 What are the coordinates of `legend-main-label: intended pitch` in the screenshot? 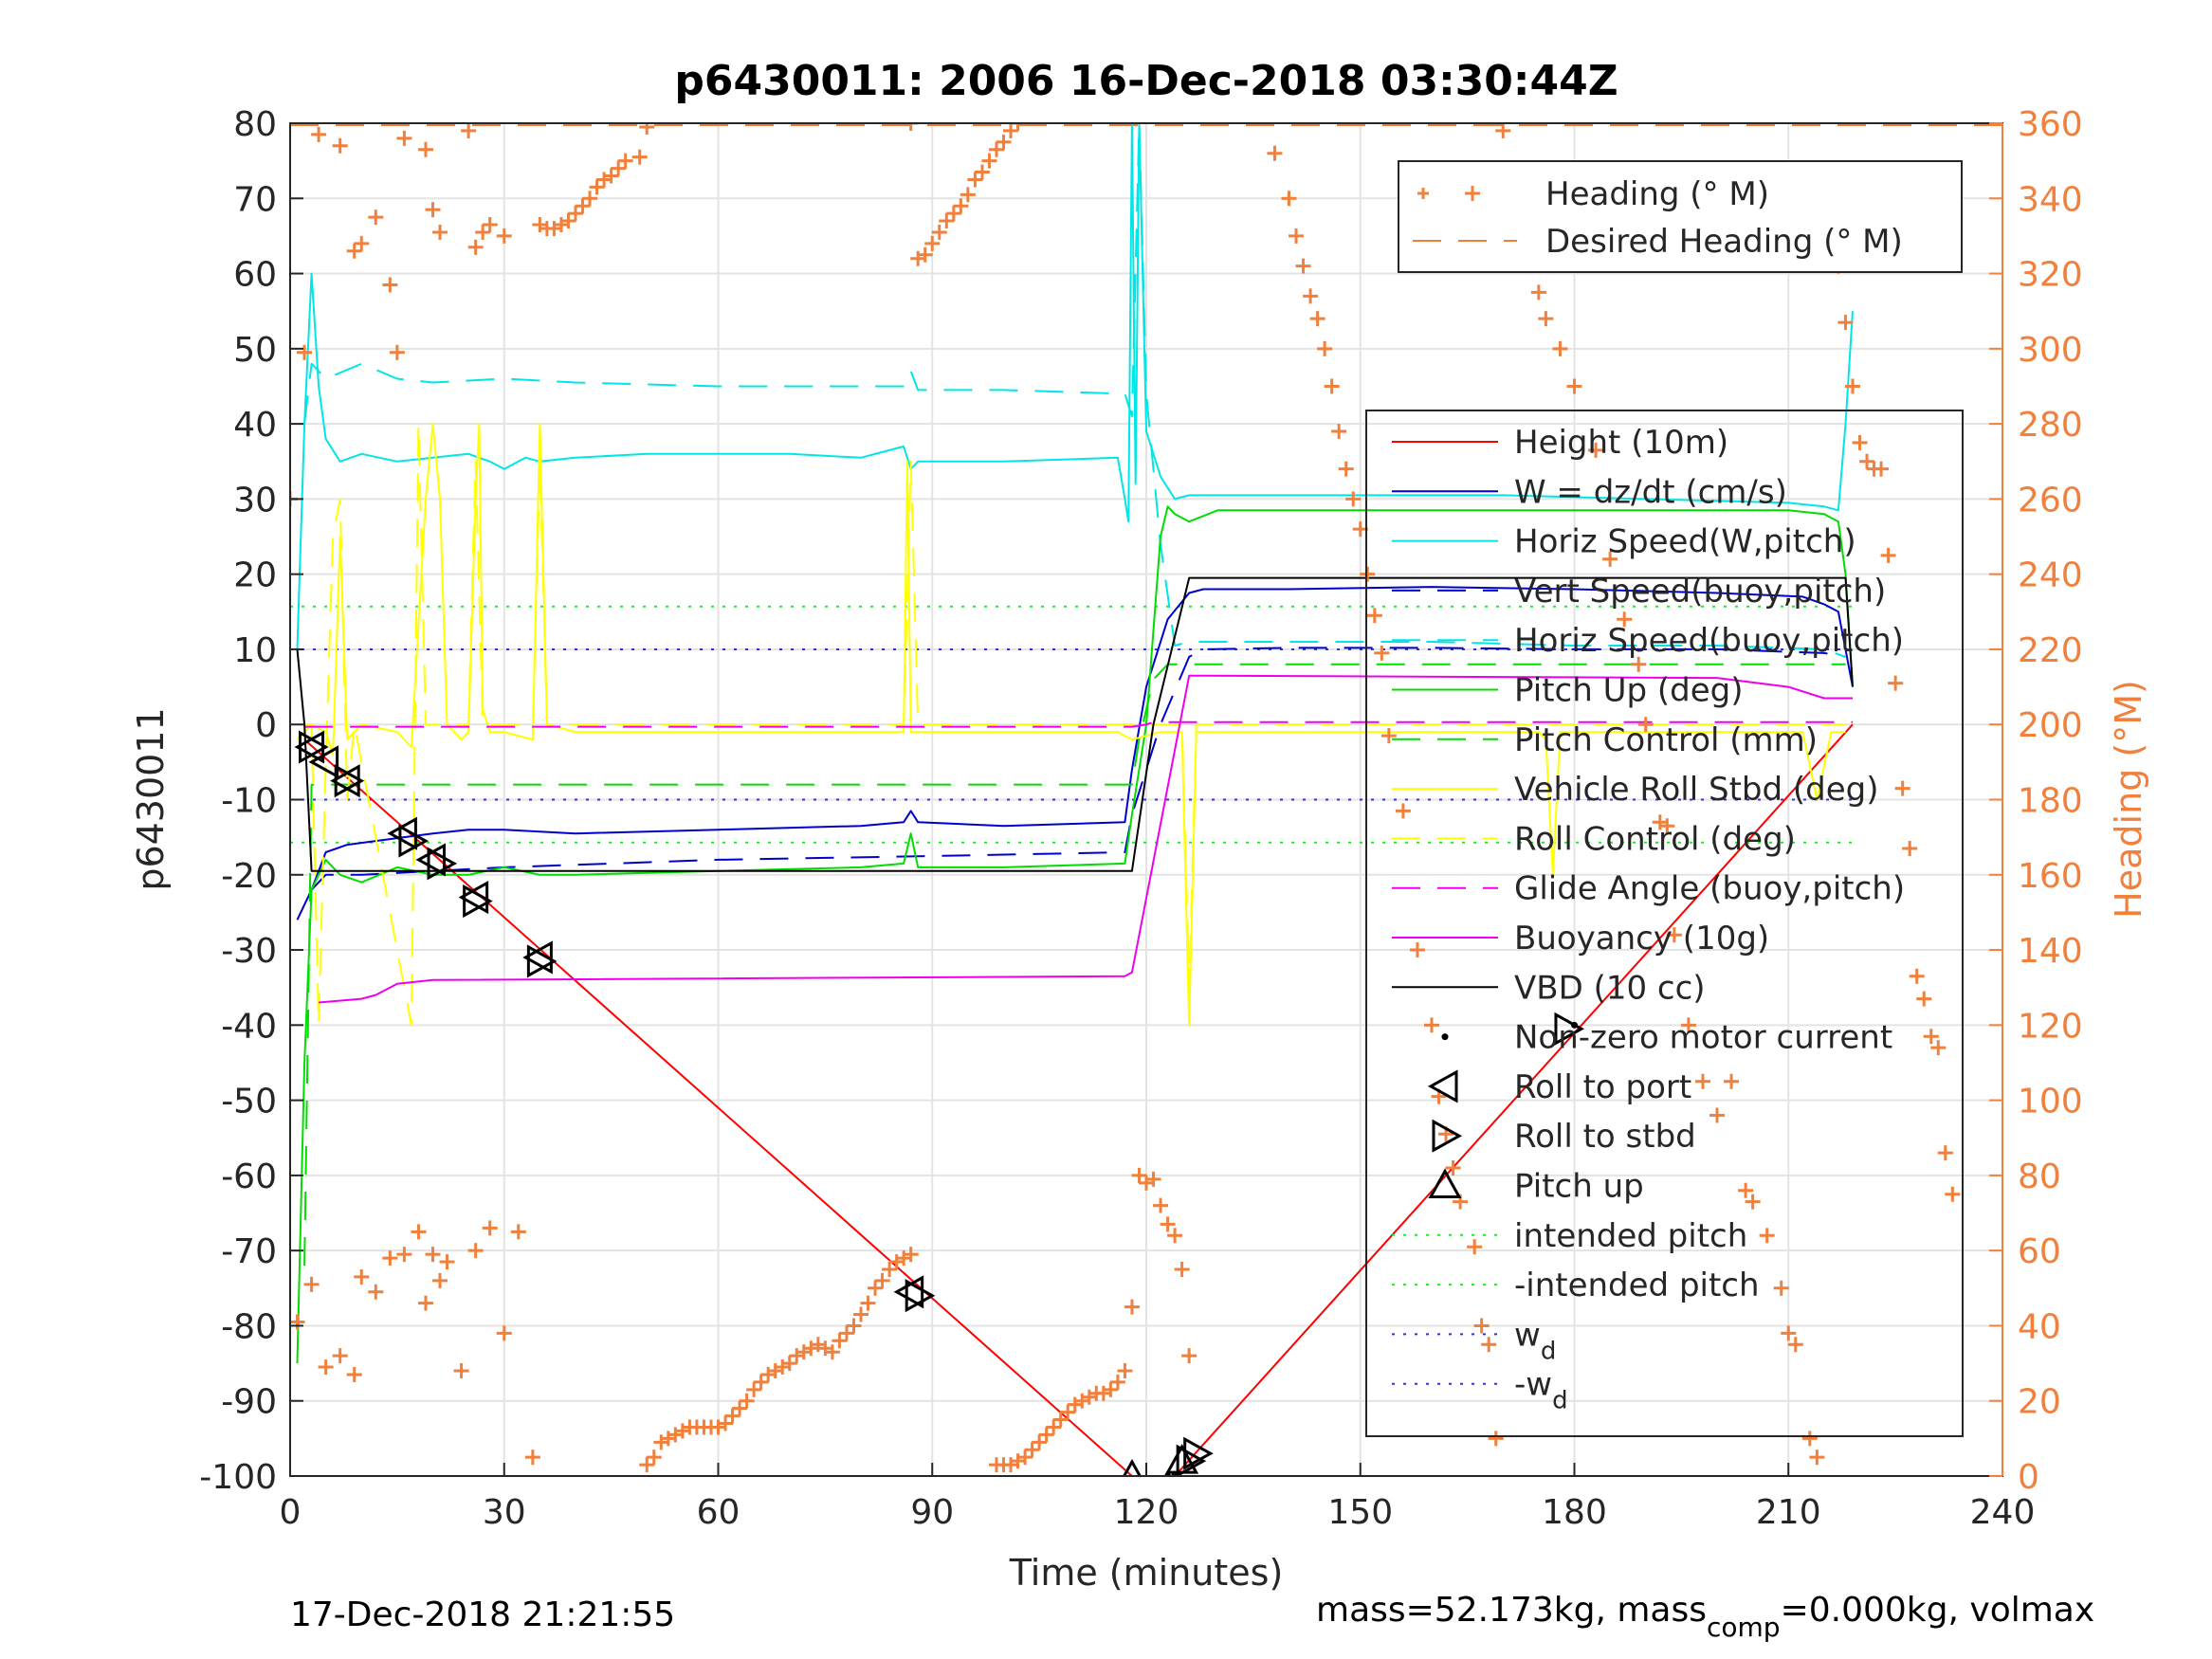 It's located at (1630, 1236).